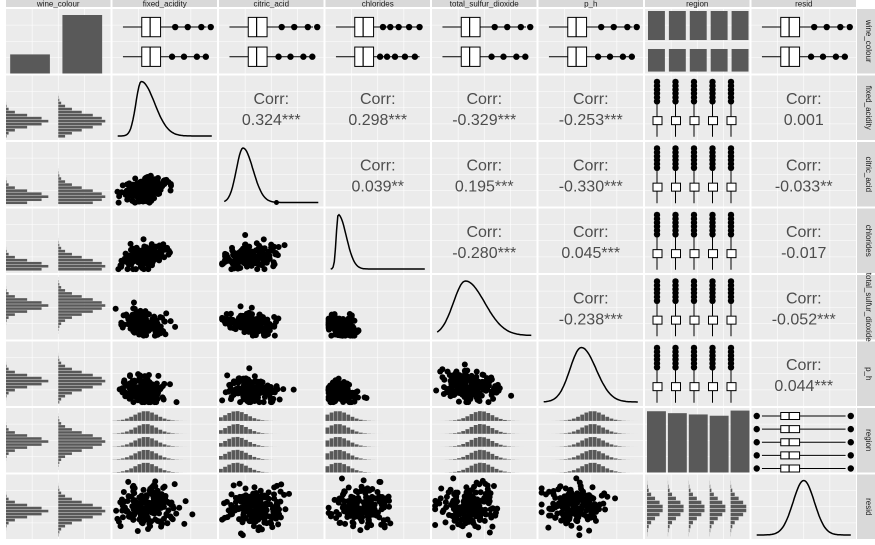 The width and height of the screenshot is (875, 545). What do you see at coordinates (271, 108) in the screenshot?
I see `panel-fixed_acidity-citric_acid: Corr:0.324***` at bounding box center [271, 108].